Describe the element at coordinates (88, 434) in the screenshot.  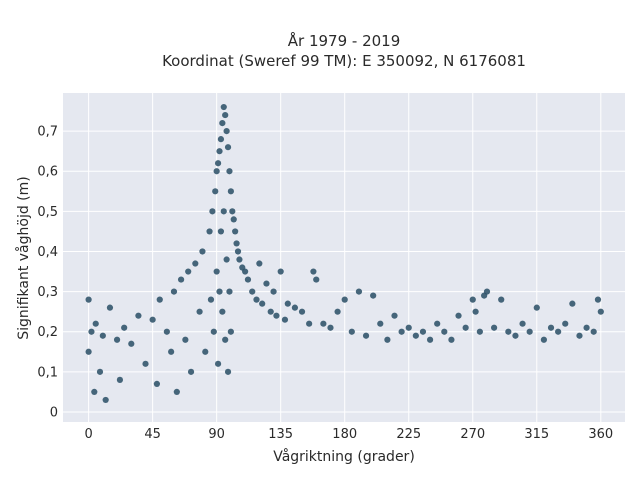
I see `x-tick-label: 0` at that location.